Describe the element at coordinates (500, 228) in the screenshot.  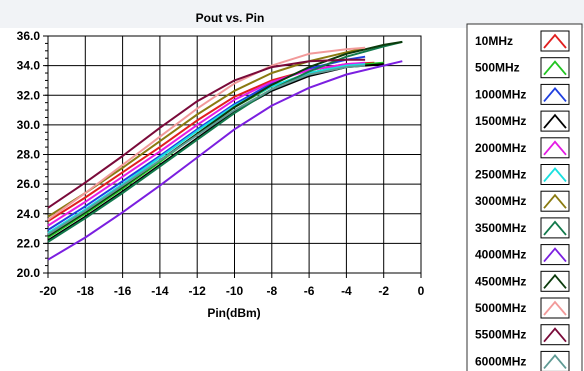
I see `legend-label: 3500MHz` at that location.